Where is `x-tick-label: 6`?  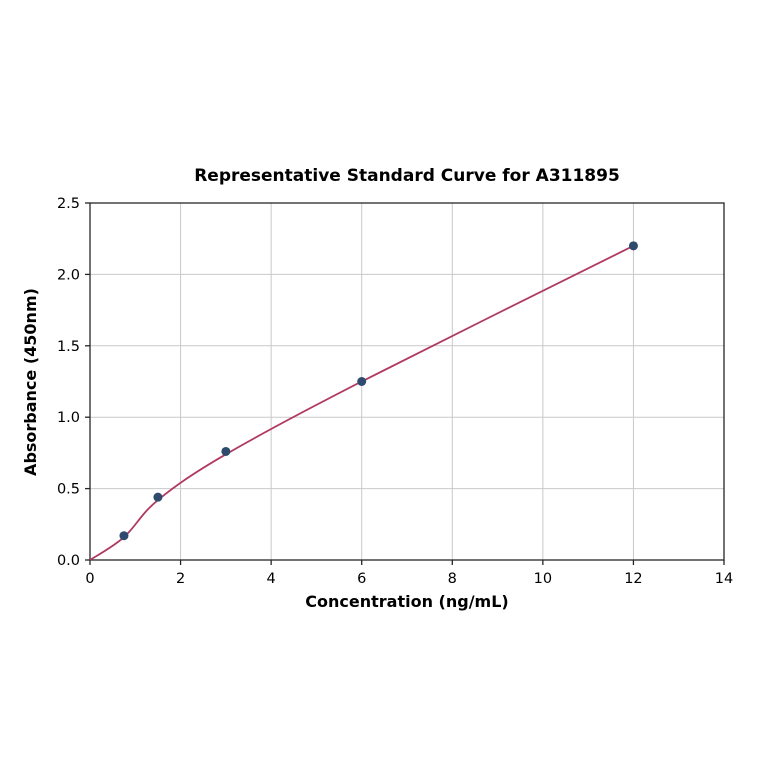 x-tick-label: 6 is located at coordinates (361, 579).